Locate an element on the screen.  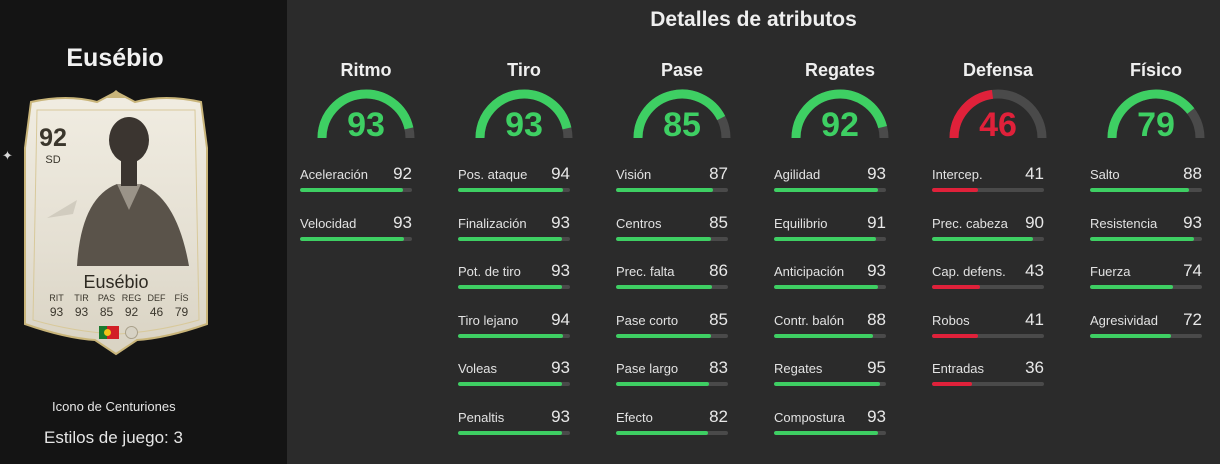
attribute-row: Intercep. 41 is located at coordinates (988, 185).